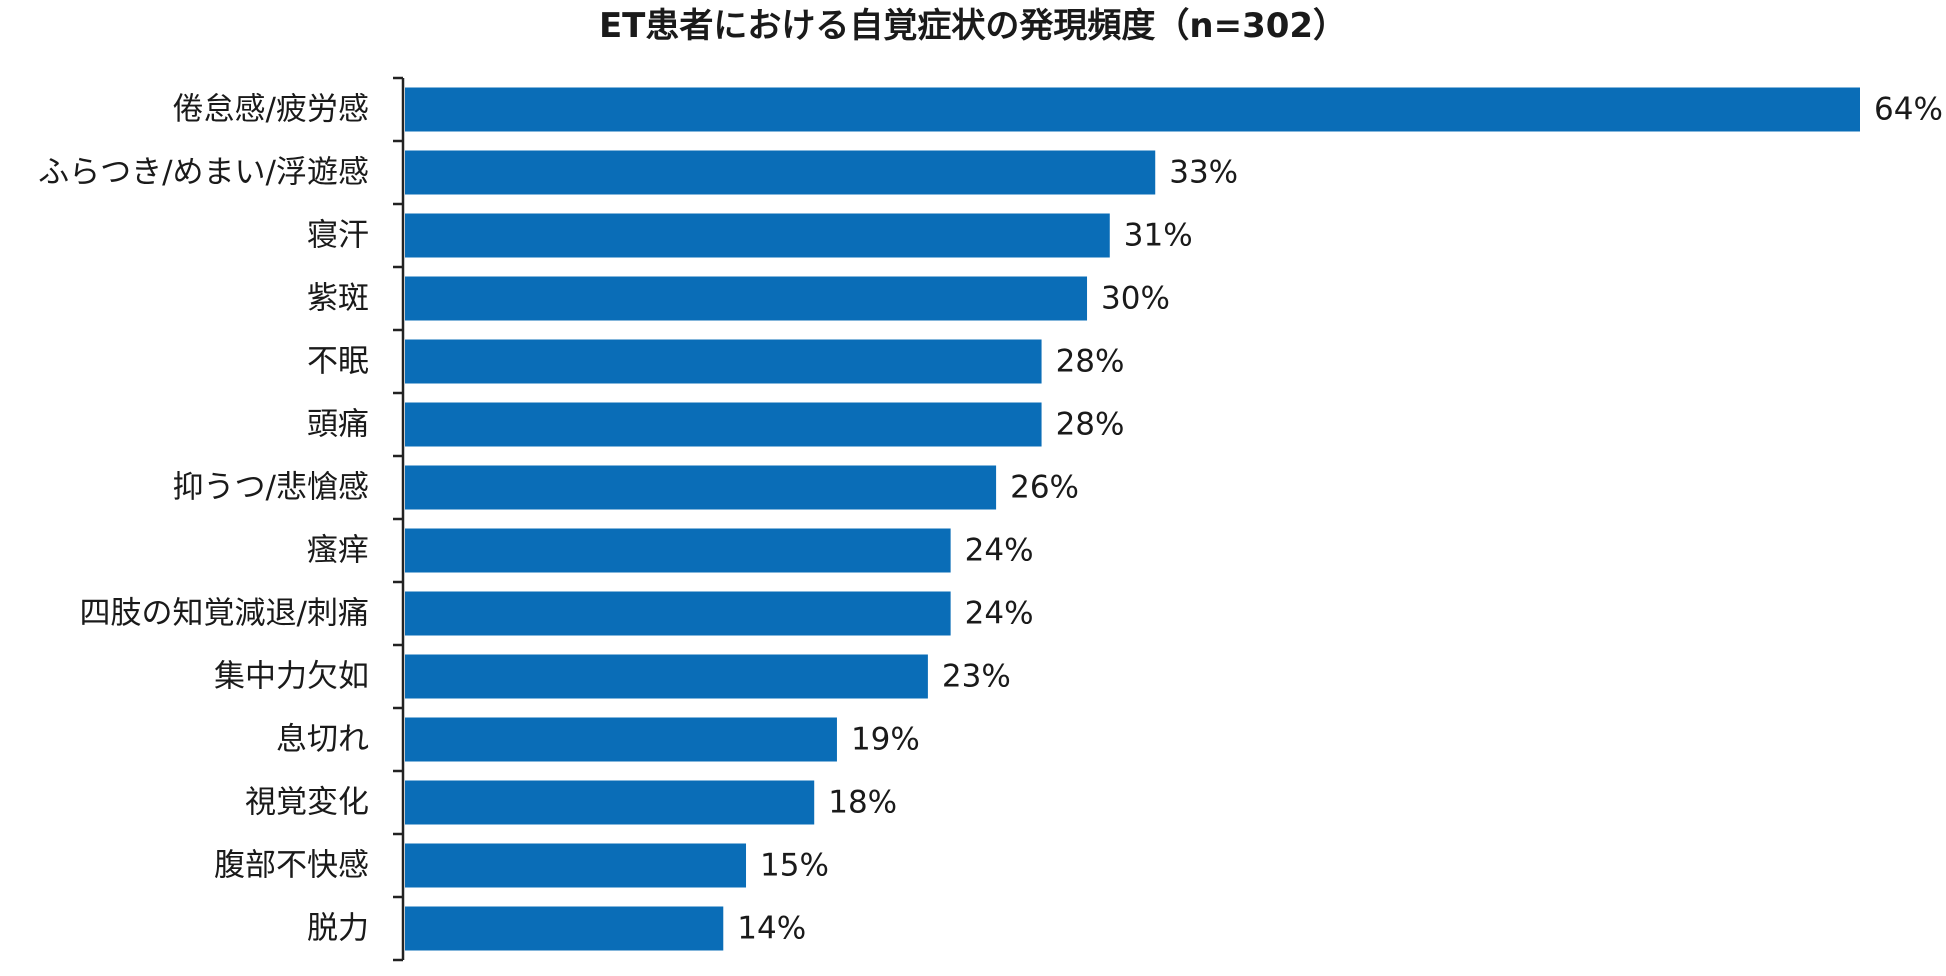  Describe the element at coordinates (338, 929) in the screenshot. I see `category-label: 脱力` at that location.